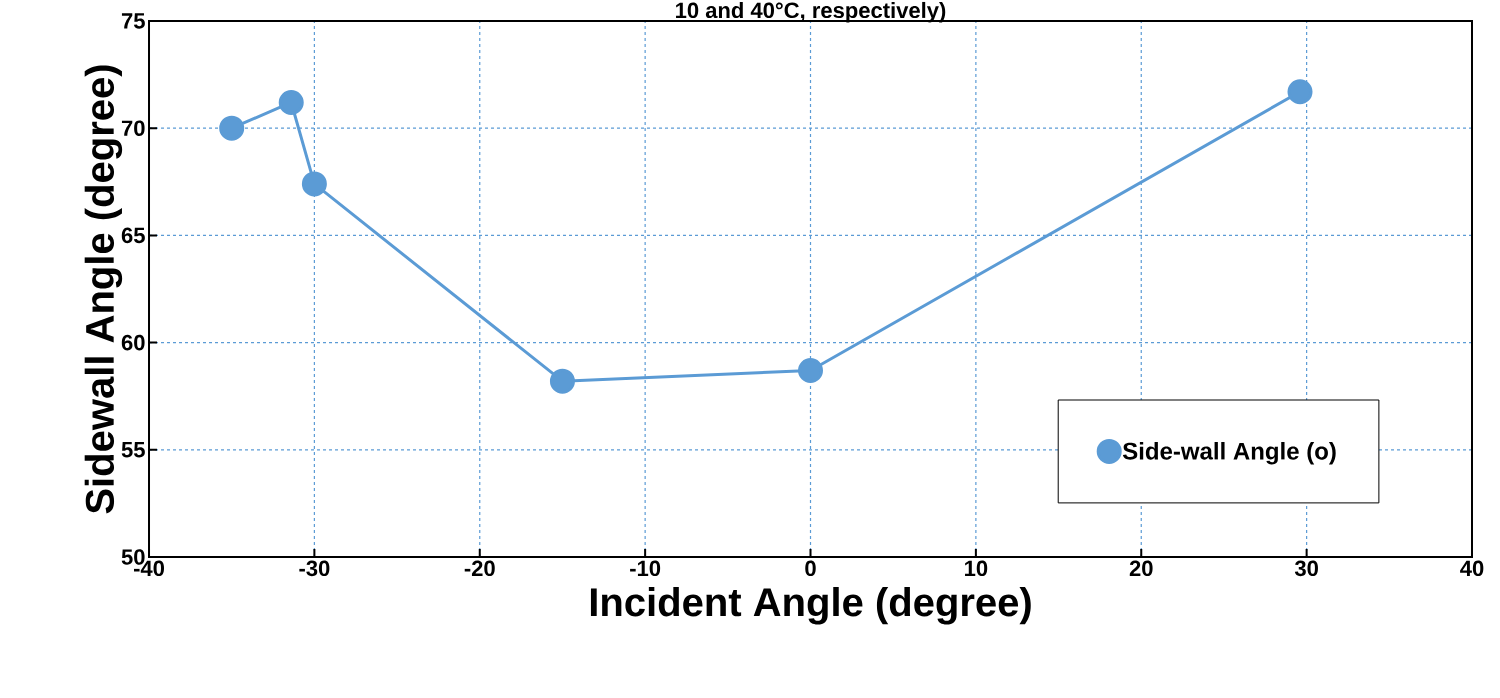 Image resolution: width=1500 pixels, height=698 pixels. I want to click on x-tick-label: 30, so click(1306, 568).